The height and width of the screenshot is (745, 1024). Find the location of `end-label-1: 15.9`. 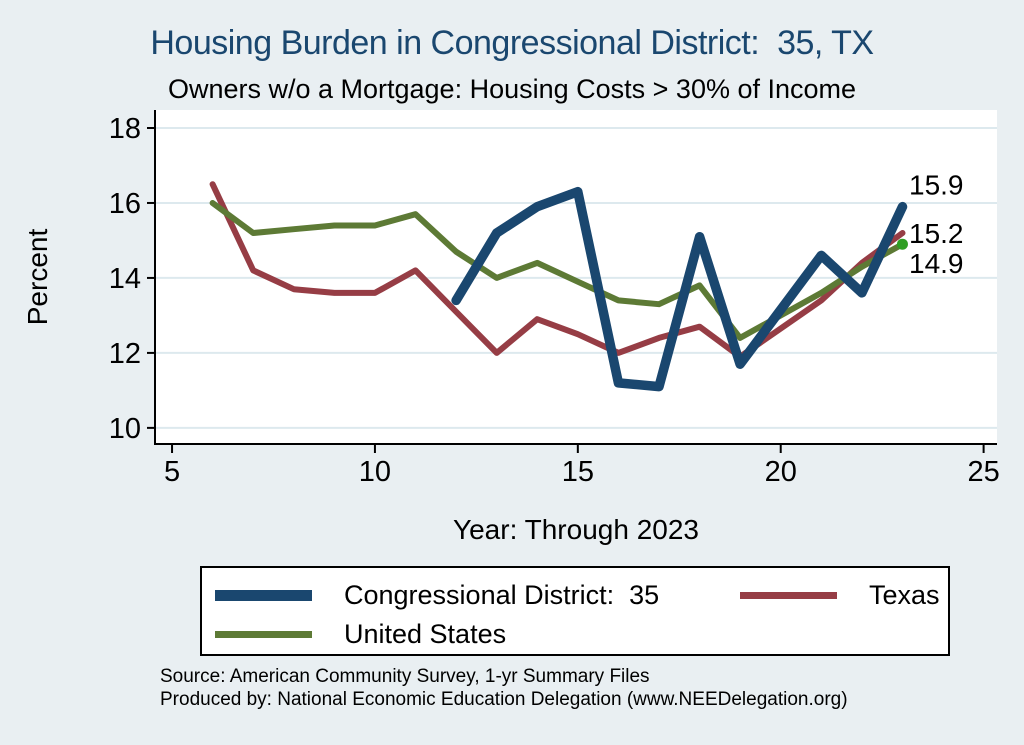

end-label-1: 15.9 is located at coordinates (936, 185).